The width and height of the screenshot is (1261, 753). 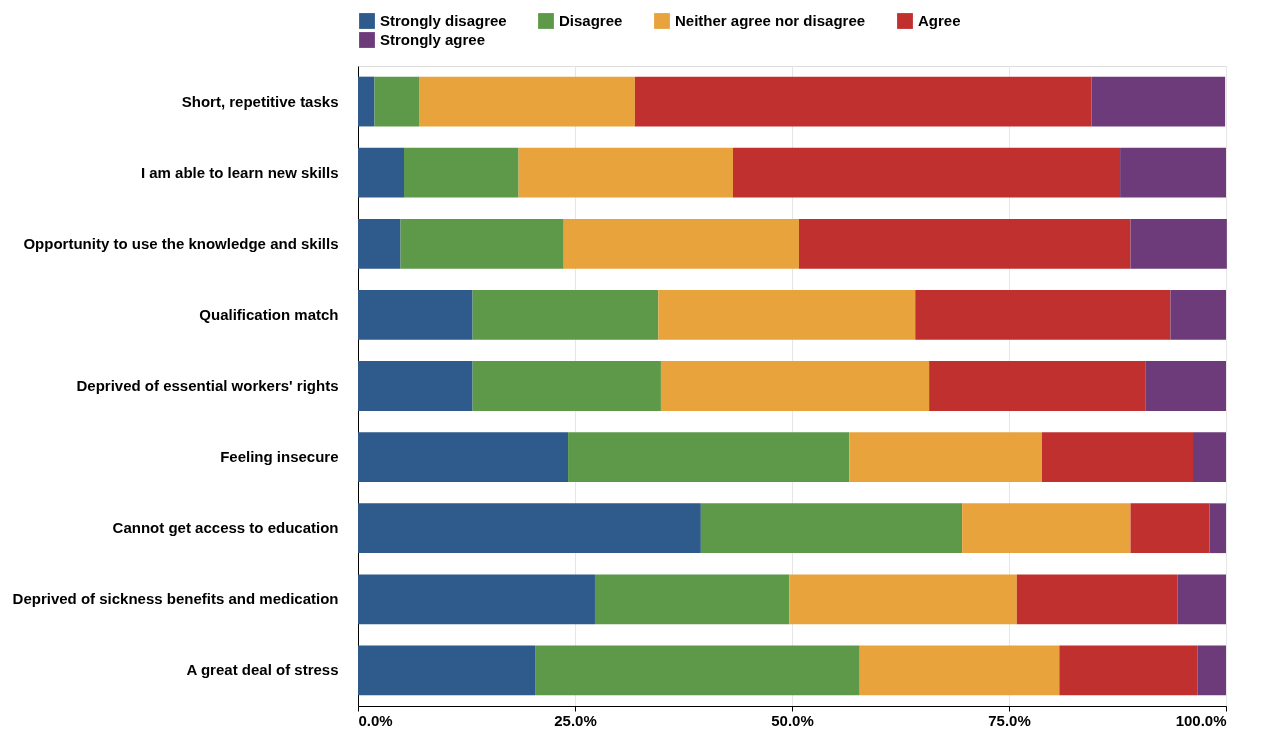 I want to click on y-tick-label: Deprived of essential workers' rights, so click(x=207, y=385).